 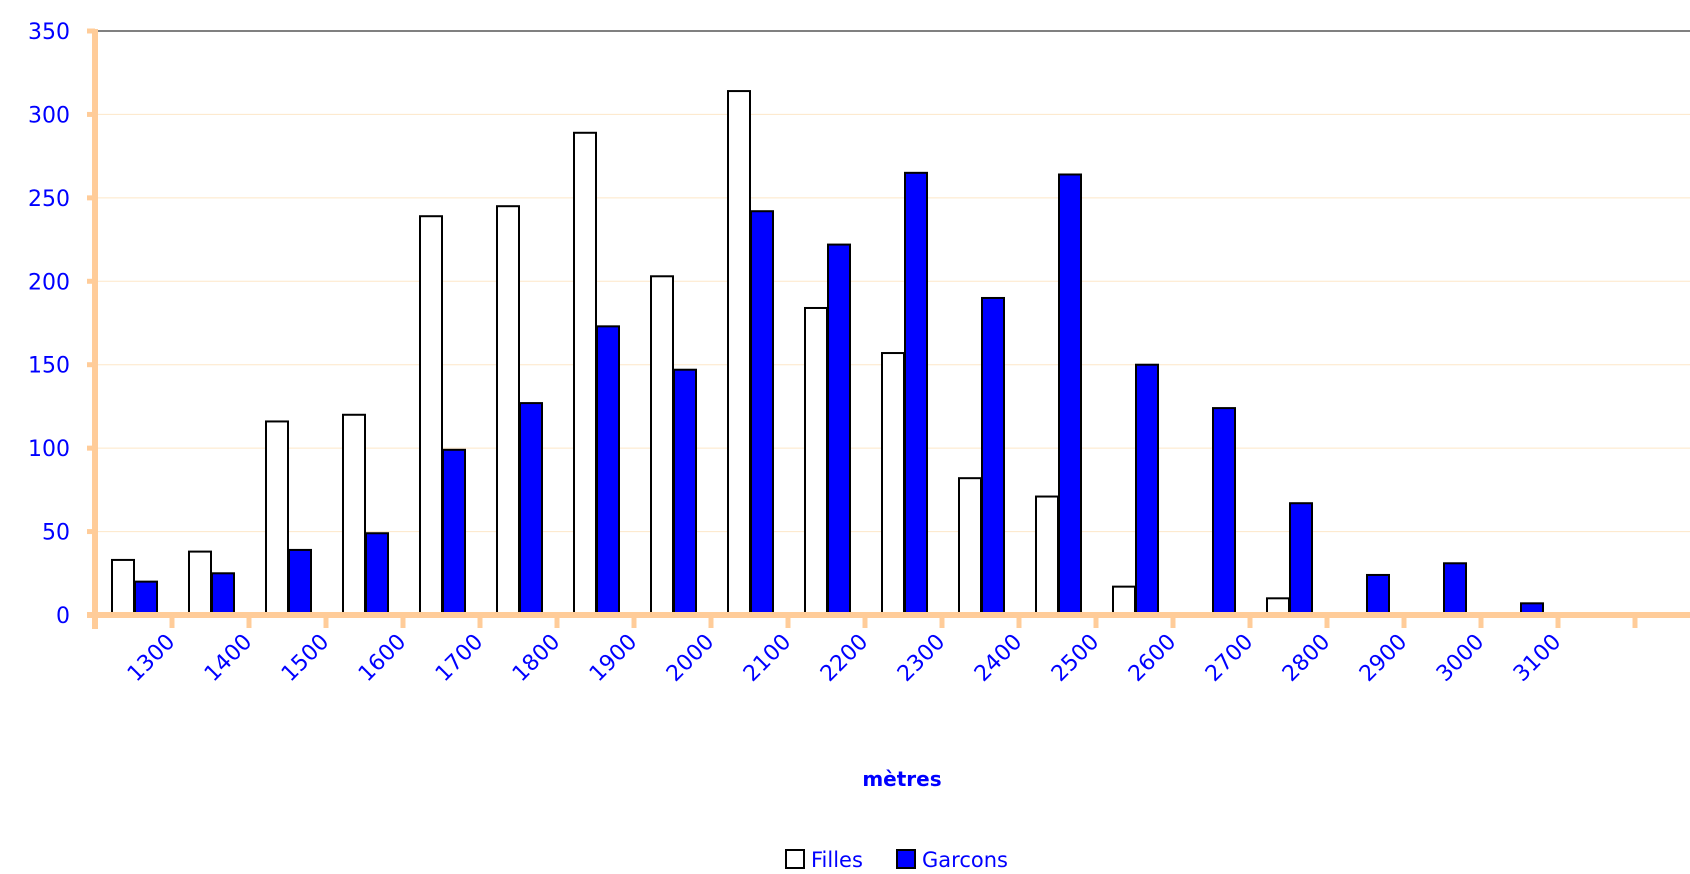 What do you see at coordinates (305, 658) in the screenshot?
I see `x-tick-label: 1500` at bounding box center [305, 658].